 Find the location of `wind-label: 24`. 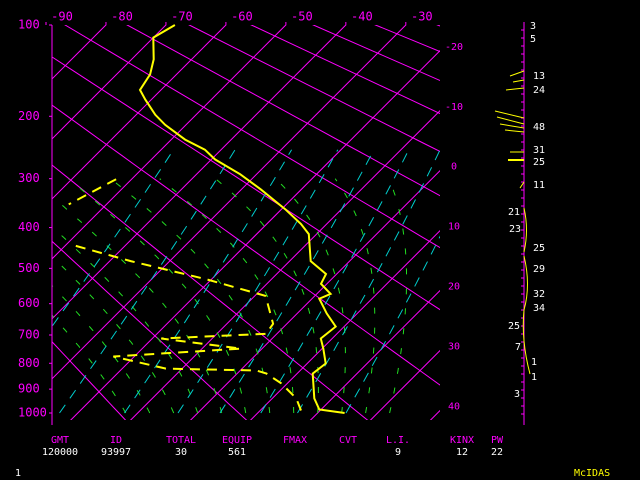

wind-label: 24 is located at coordinates (539, 90).